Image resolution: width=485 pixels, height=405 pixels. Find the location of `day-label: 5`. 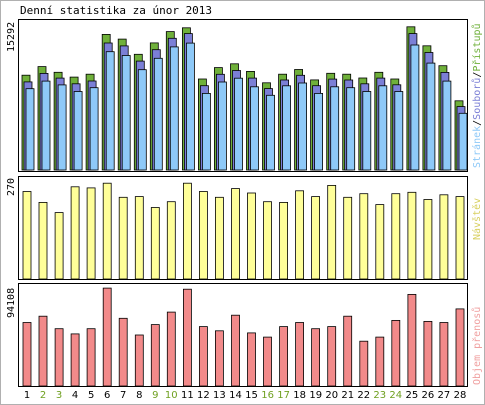

day-label: 5 is located at coordinates (91, 395).